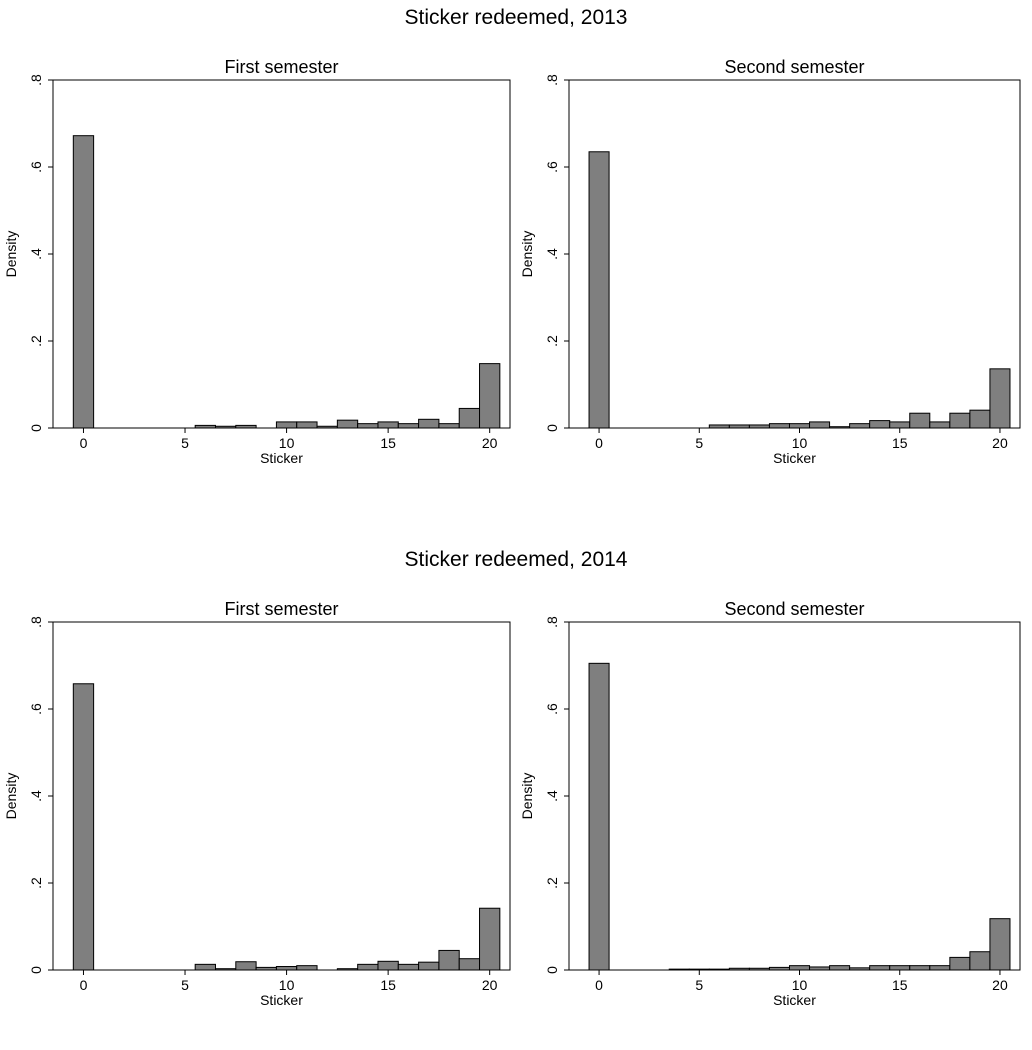 The width and height of the screenshot is (1032, 1050). Describe the element at coordinates (281, 67) in the screenshot. I see `panel-title: First semester` at that location.